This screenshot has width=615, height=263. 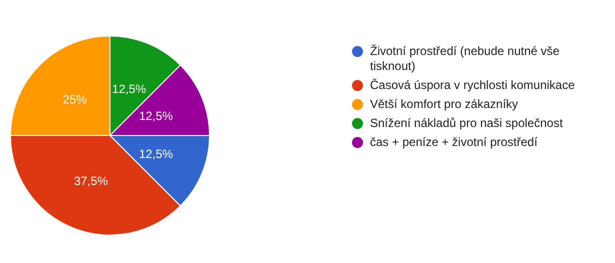 I want to click on data-label: 37,5%, so click(x=91, y=181).